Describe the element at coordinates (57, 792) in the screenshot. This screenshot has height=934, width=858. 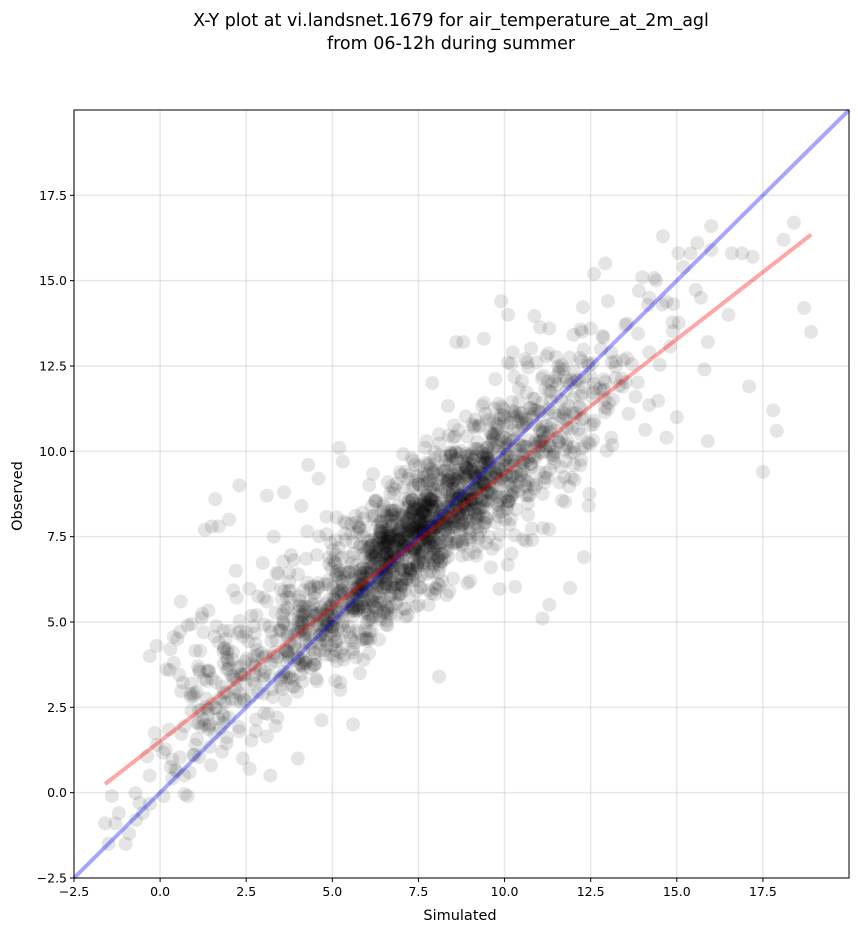
I see `y-tick-label: 0.0` at that location.